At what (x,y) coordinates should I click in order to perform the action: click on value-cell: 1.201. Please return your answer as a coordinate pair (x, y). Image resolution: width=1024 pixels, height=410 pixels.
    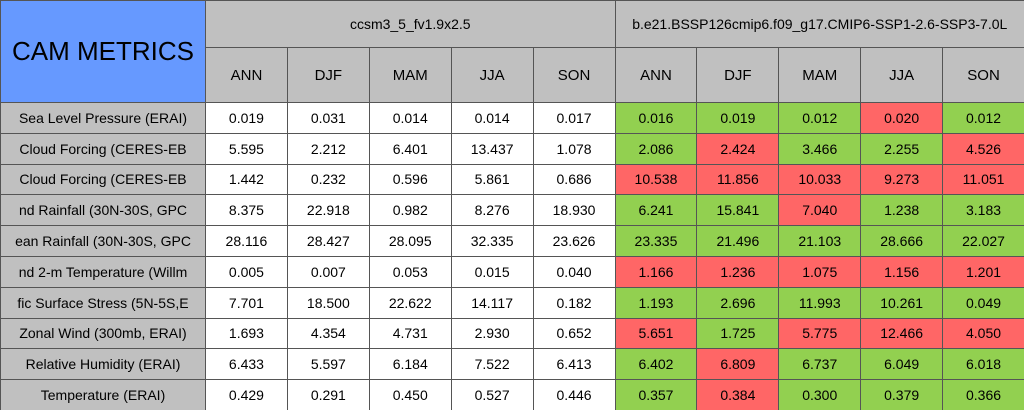
    Looking at the image, I should click on (983, 271).